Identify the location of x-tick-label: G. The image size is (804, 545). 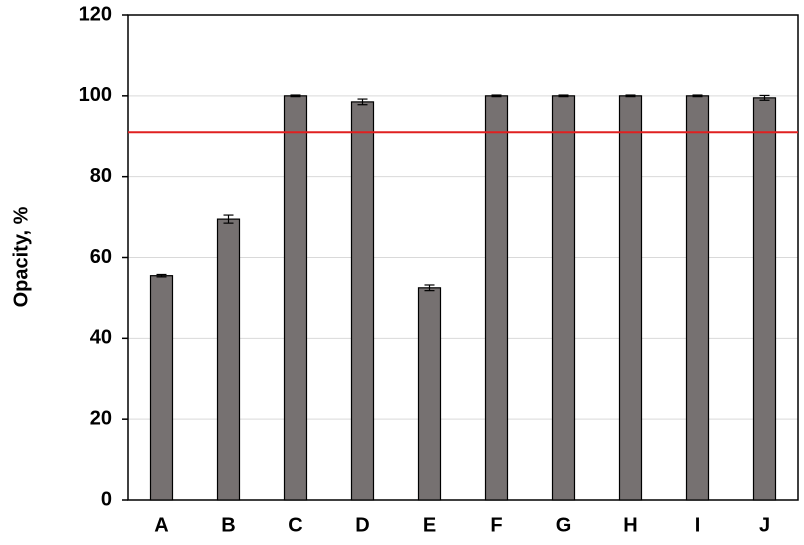
(564, 525).